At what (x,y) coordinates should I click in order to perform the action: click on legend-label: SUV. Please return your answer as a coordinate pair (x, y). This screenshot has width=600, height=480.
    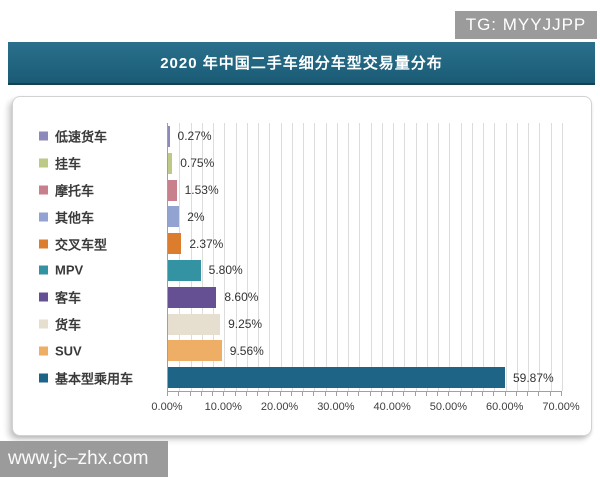
    Looking at the image, I should click on (68, 351).